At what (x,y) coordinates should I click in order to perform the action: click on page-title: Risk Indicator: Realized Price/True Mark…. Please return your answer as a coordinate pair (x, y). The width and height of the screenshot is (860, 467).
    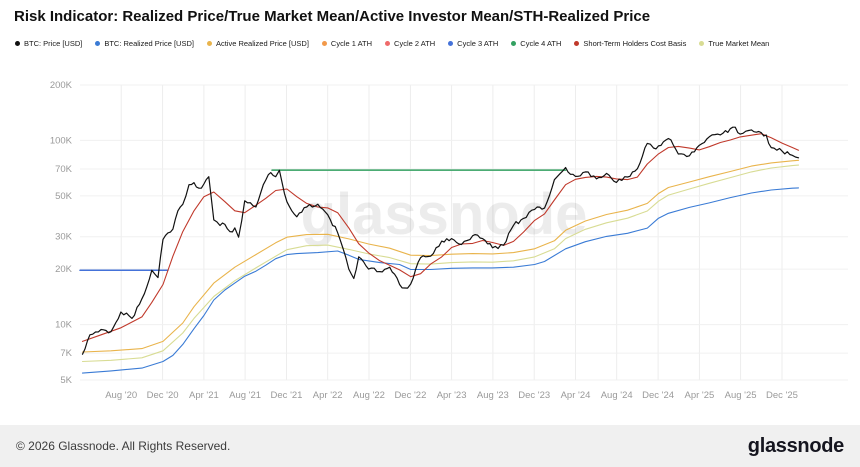
    Looking at the image, I should click on (332, 16).